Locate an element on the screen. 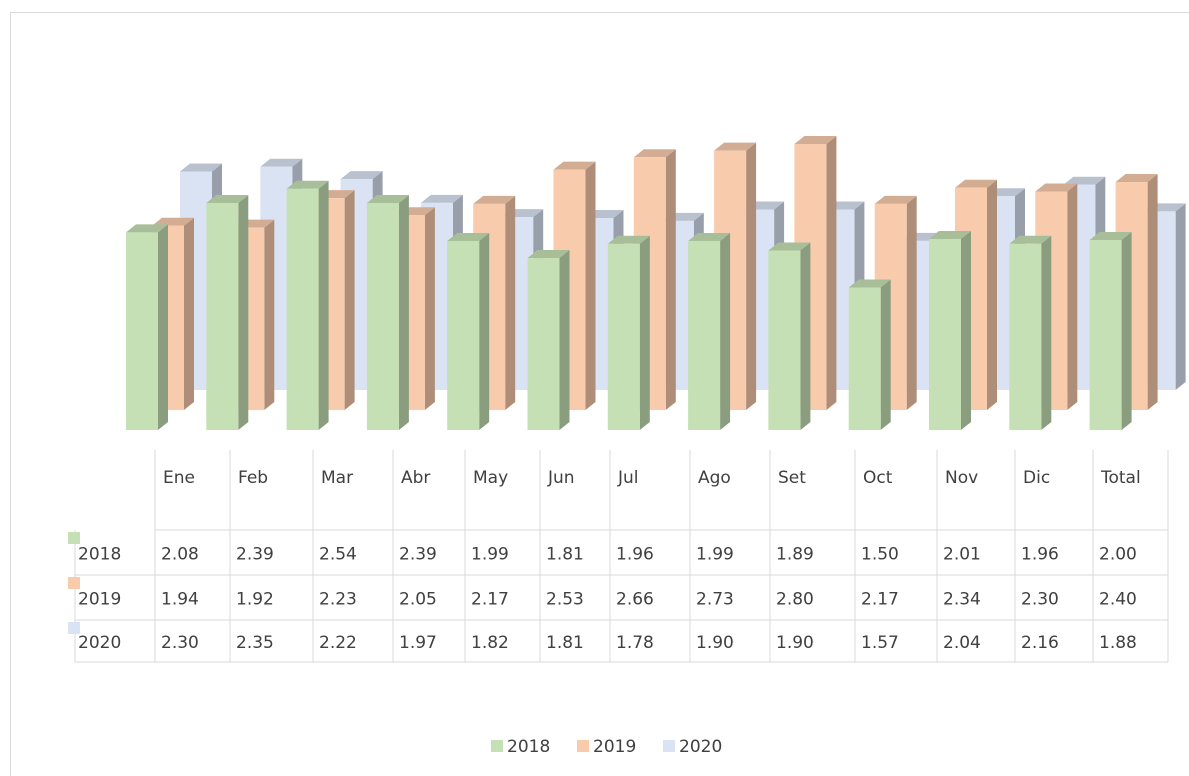  table-header: Feb is located at coordinates (253, 478).